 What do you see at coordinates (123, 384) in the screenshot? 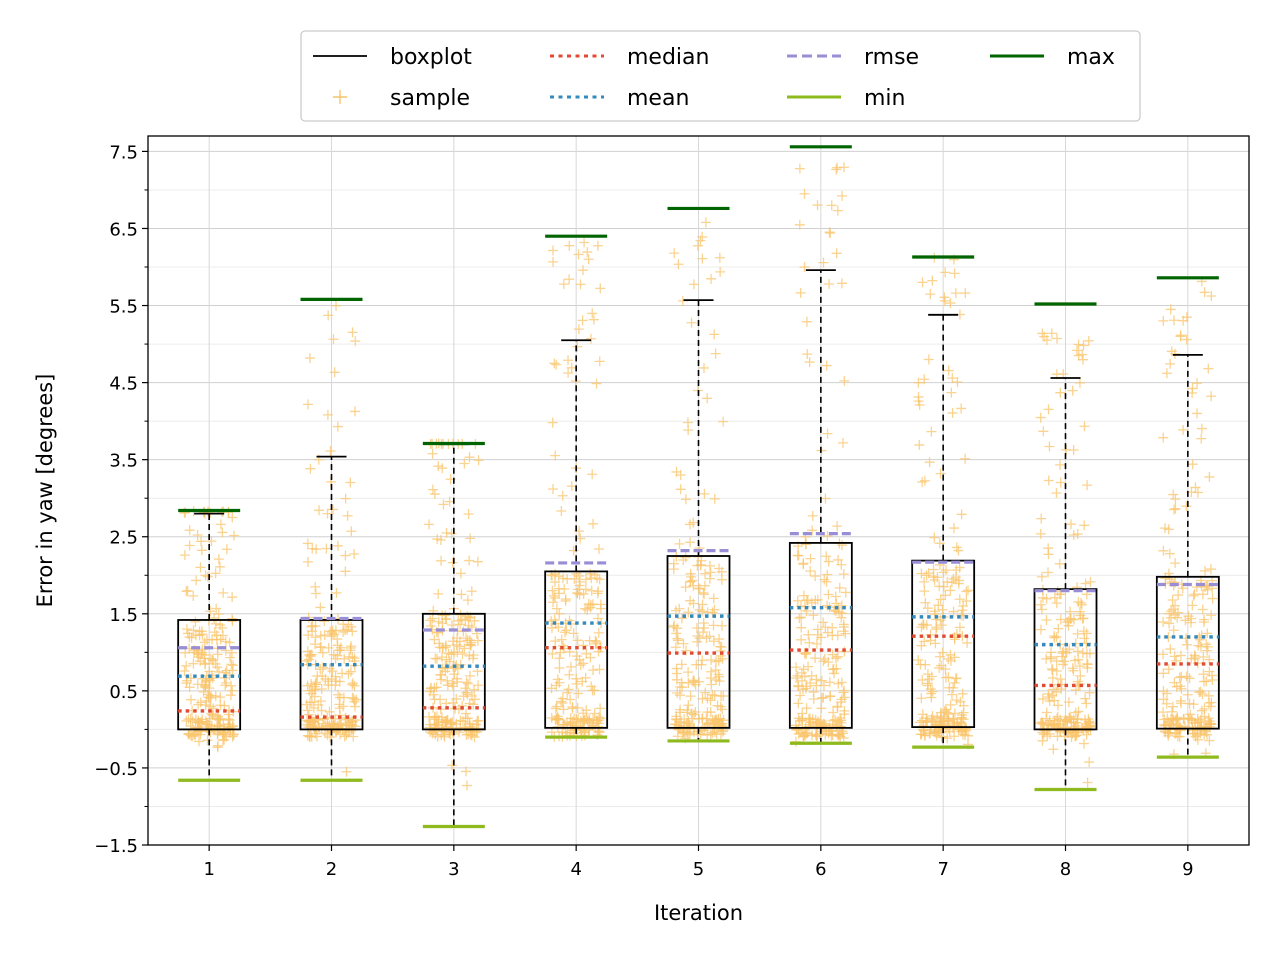
I see `y-tick-label: 4.5` at bounding box center [123, 384].